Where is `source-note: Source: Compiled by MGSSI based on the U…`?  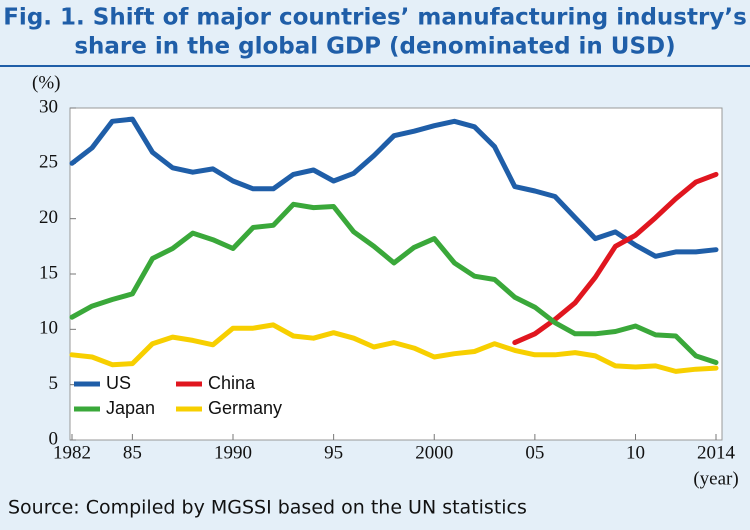
source-note: Source: Compiled by MGSSI based on the U… is located at coordinates (267, 508).